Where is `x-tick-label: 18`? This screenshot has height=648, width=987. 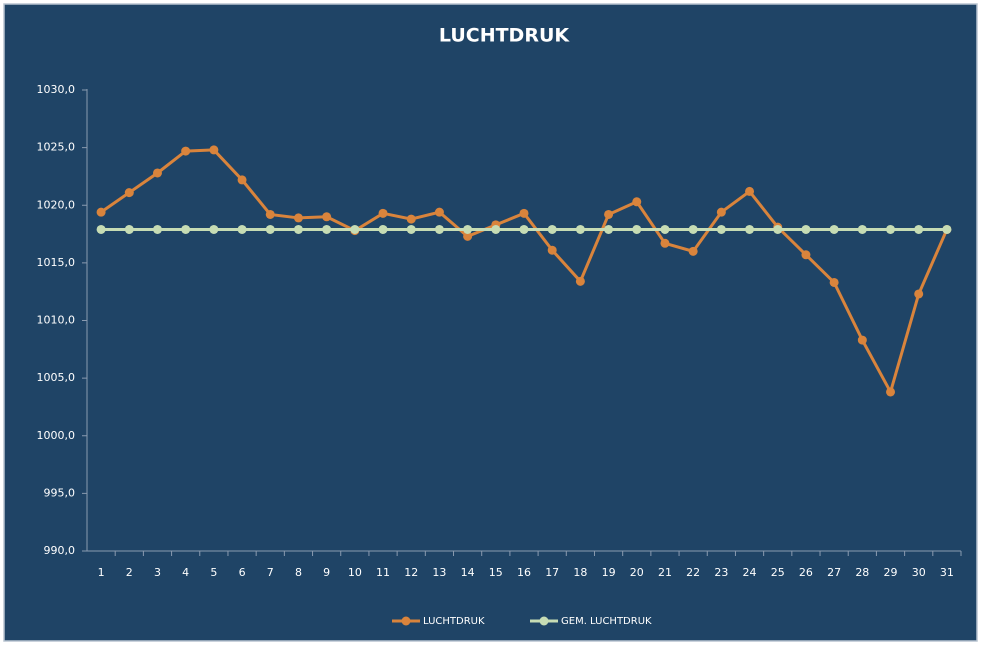
x-tick-label: 18 is located at coordinates (580, 572).